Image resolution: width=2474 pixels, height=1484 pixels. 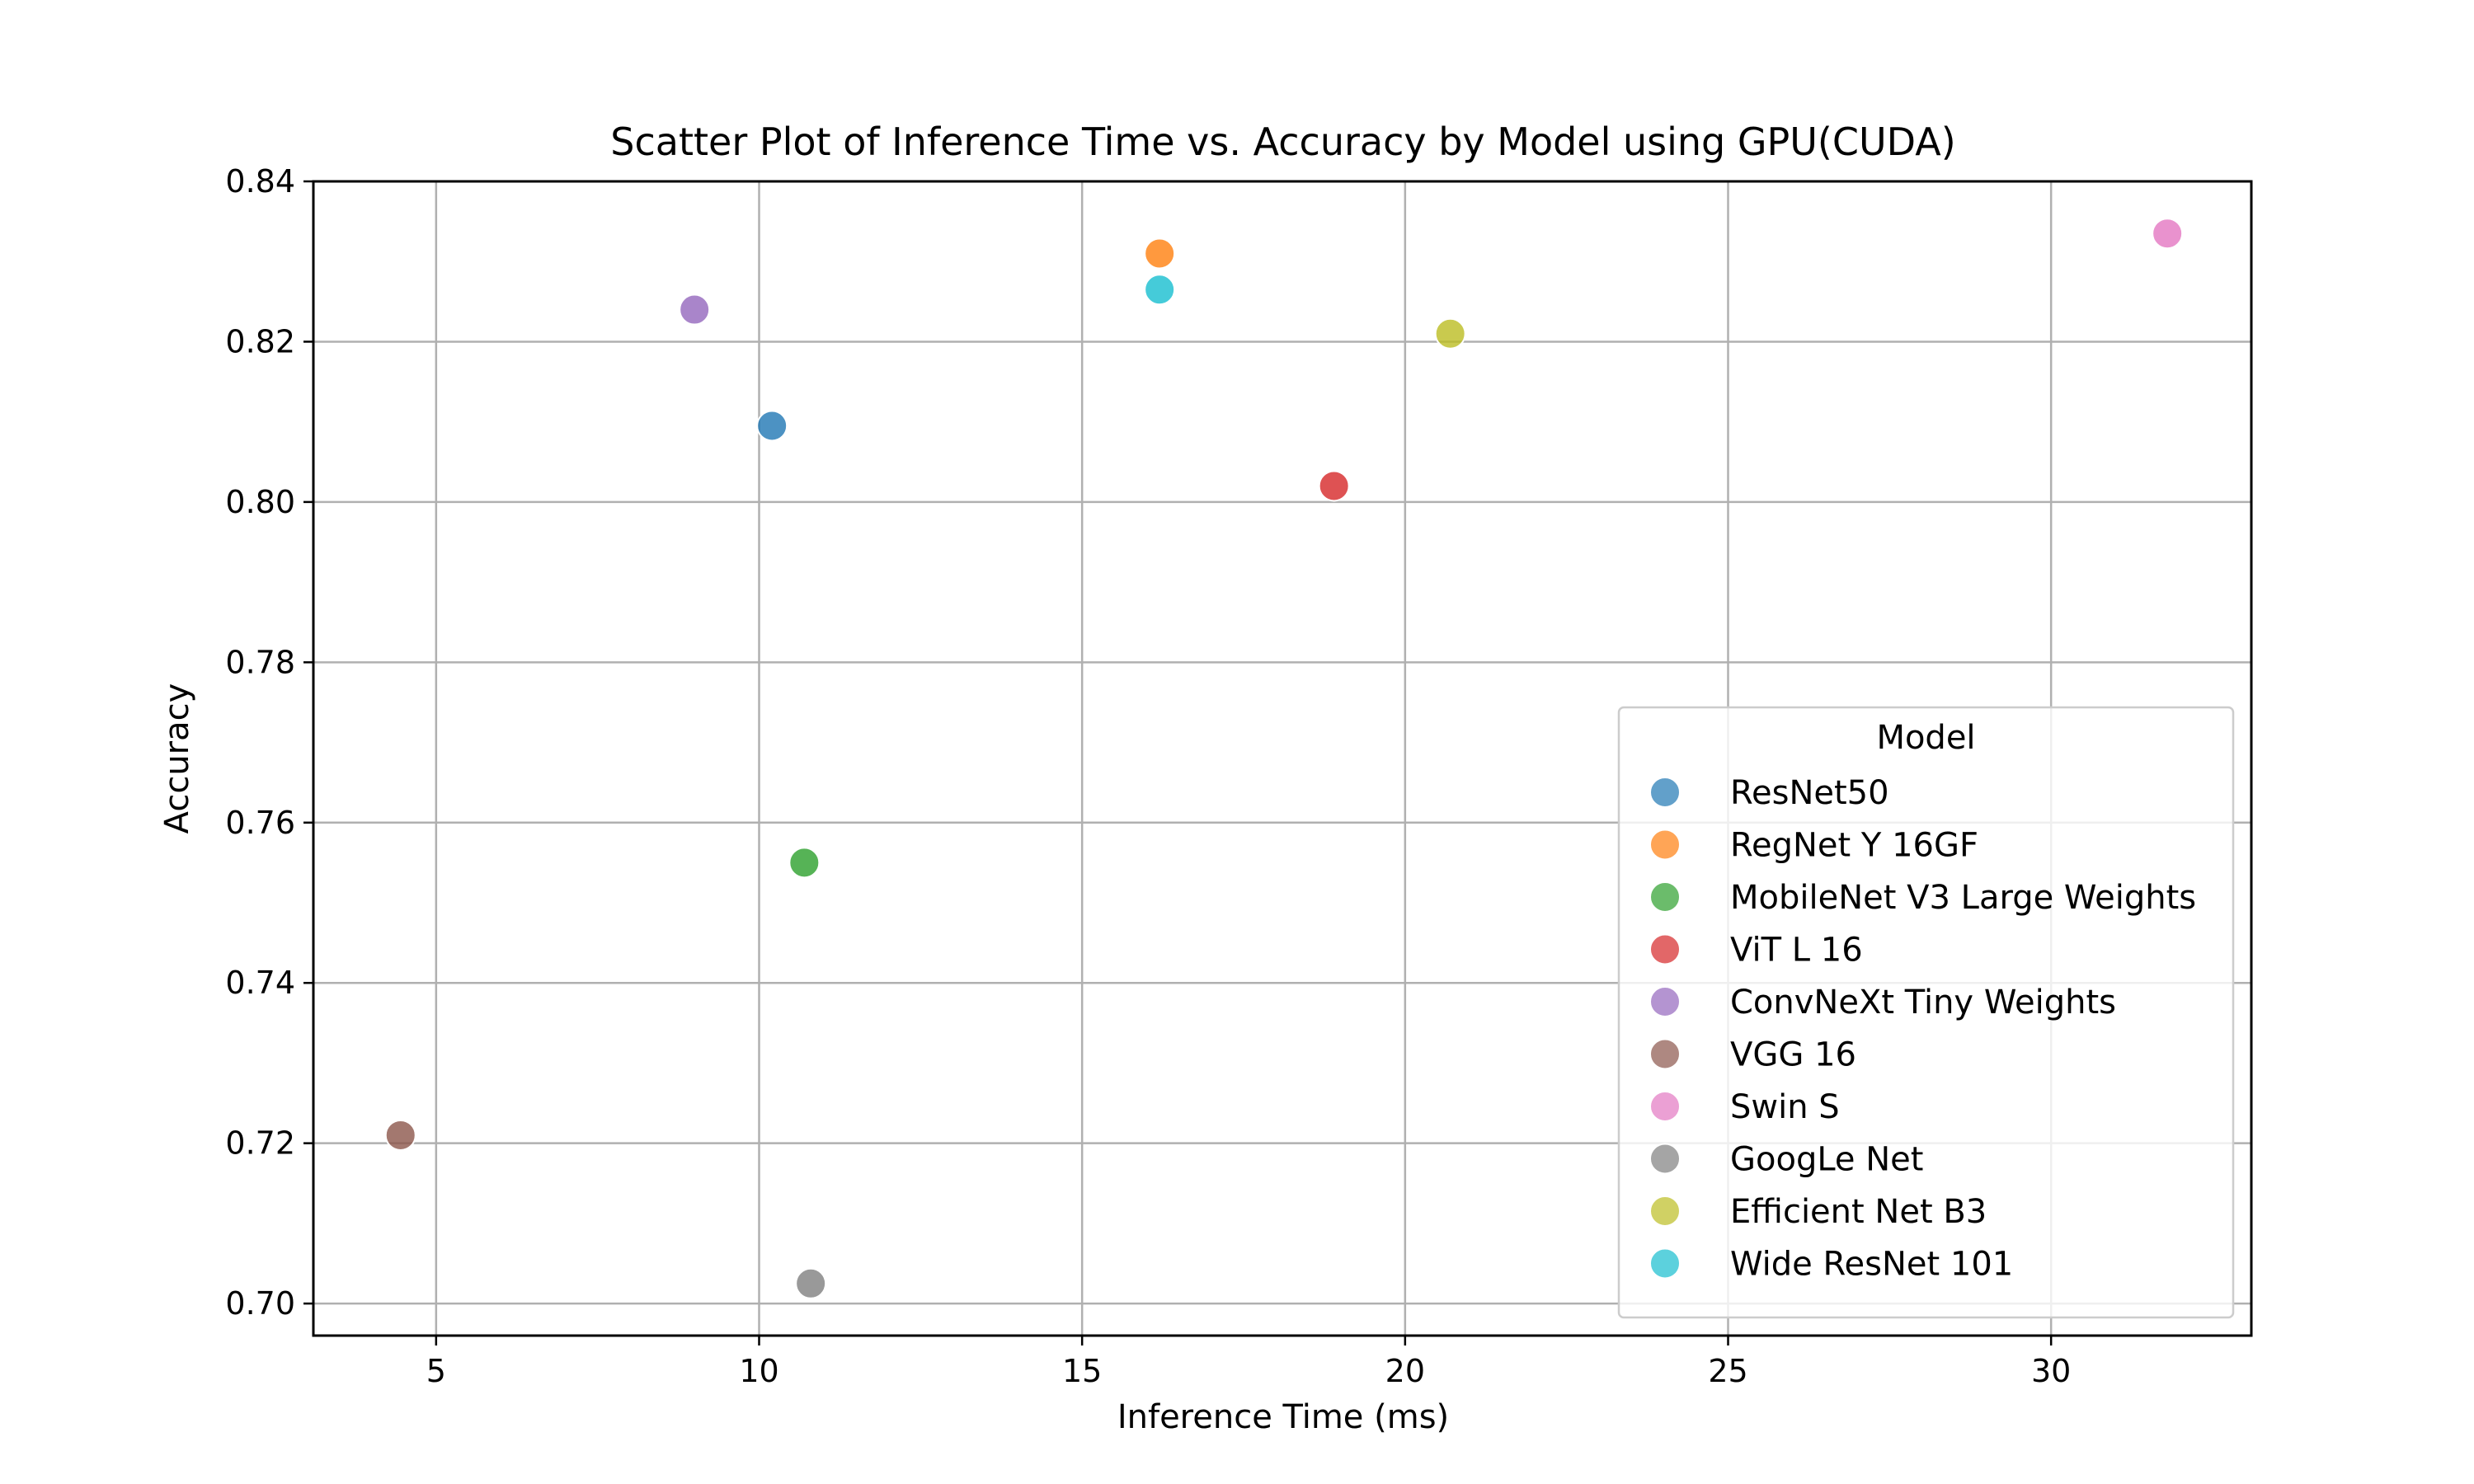 What do you see at coordinates (1793, 1055) in the screenshot?
I see `legend-label: VGG 16` at bounding box center [1793, 1055].